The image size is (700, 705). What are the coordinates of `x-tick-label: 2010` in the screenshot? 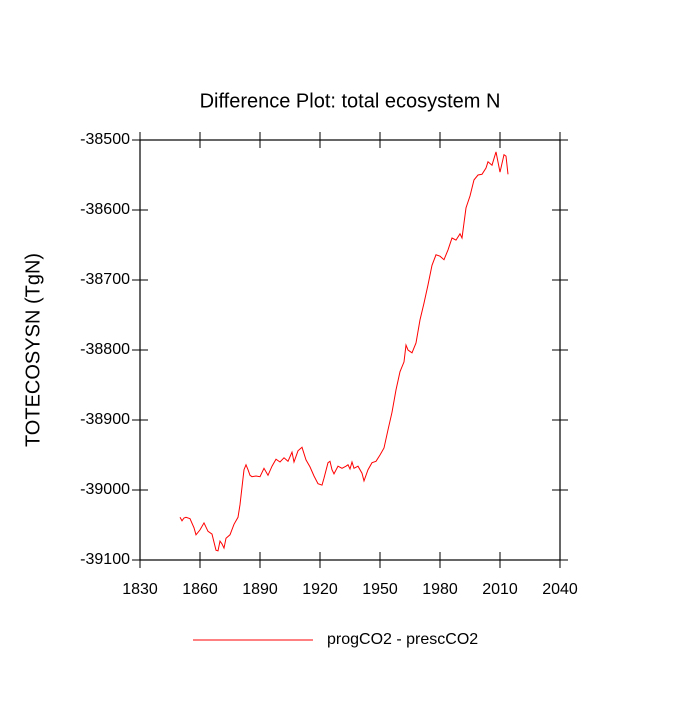 It's located at (500, 589).